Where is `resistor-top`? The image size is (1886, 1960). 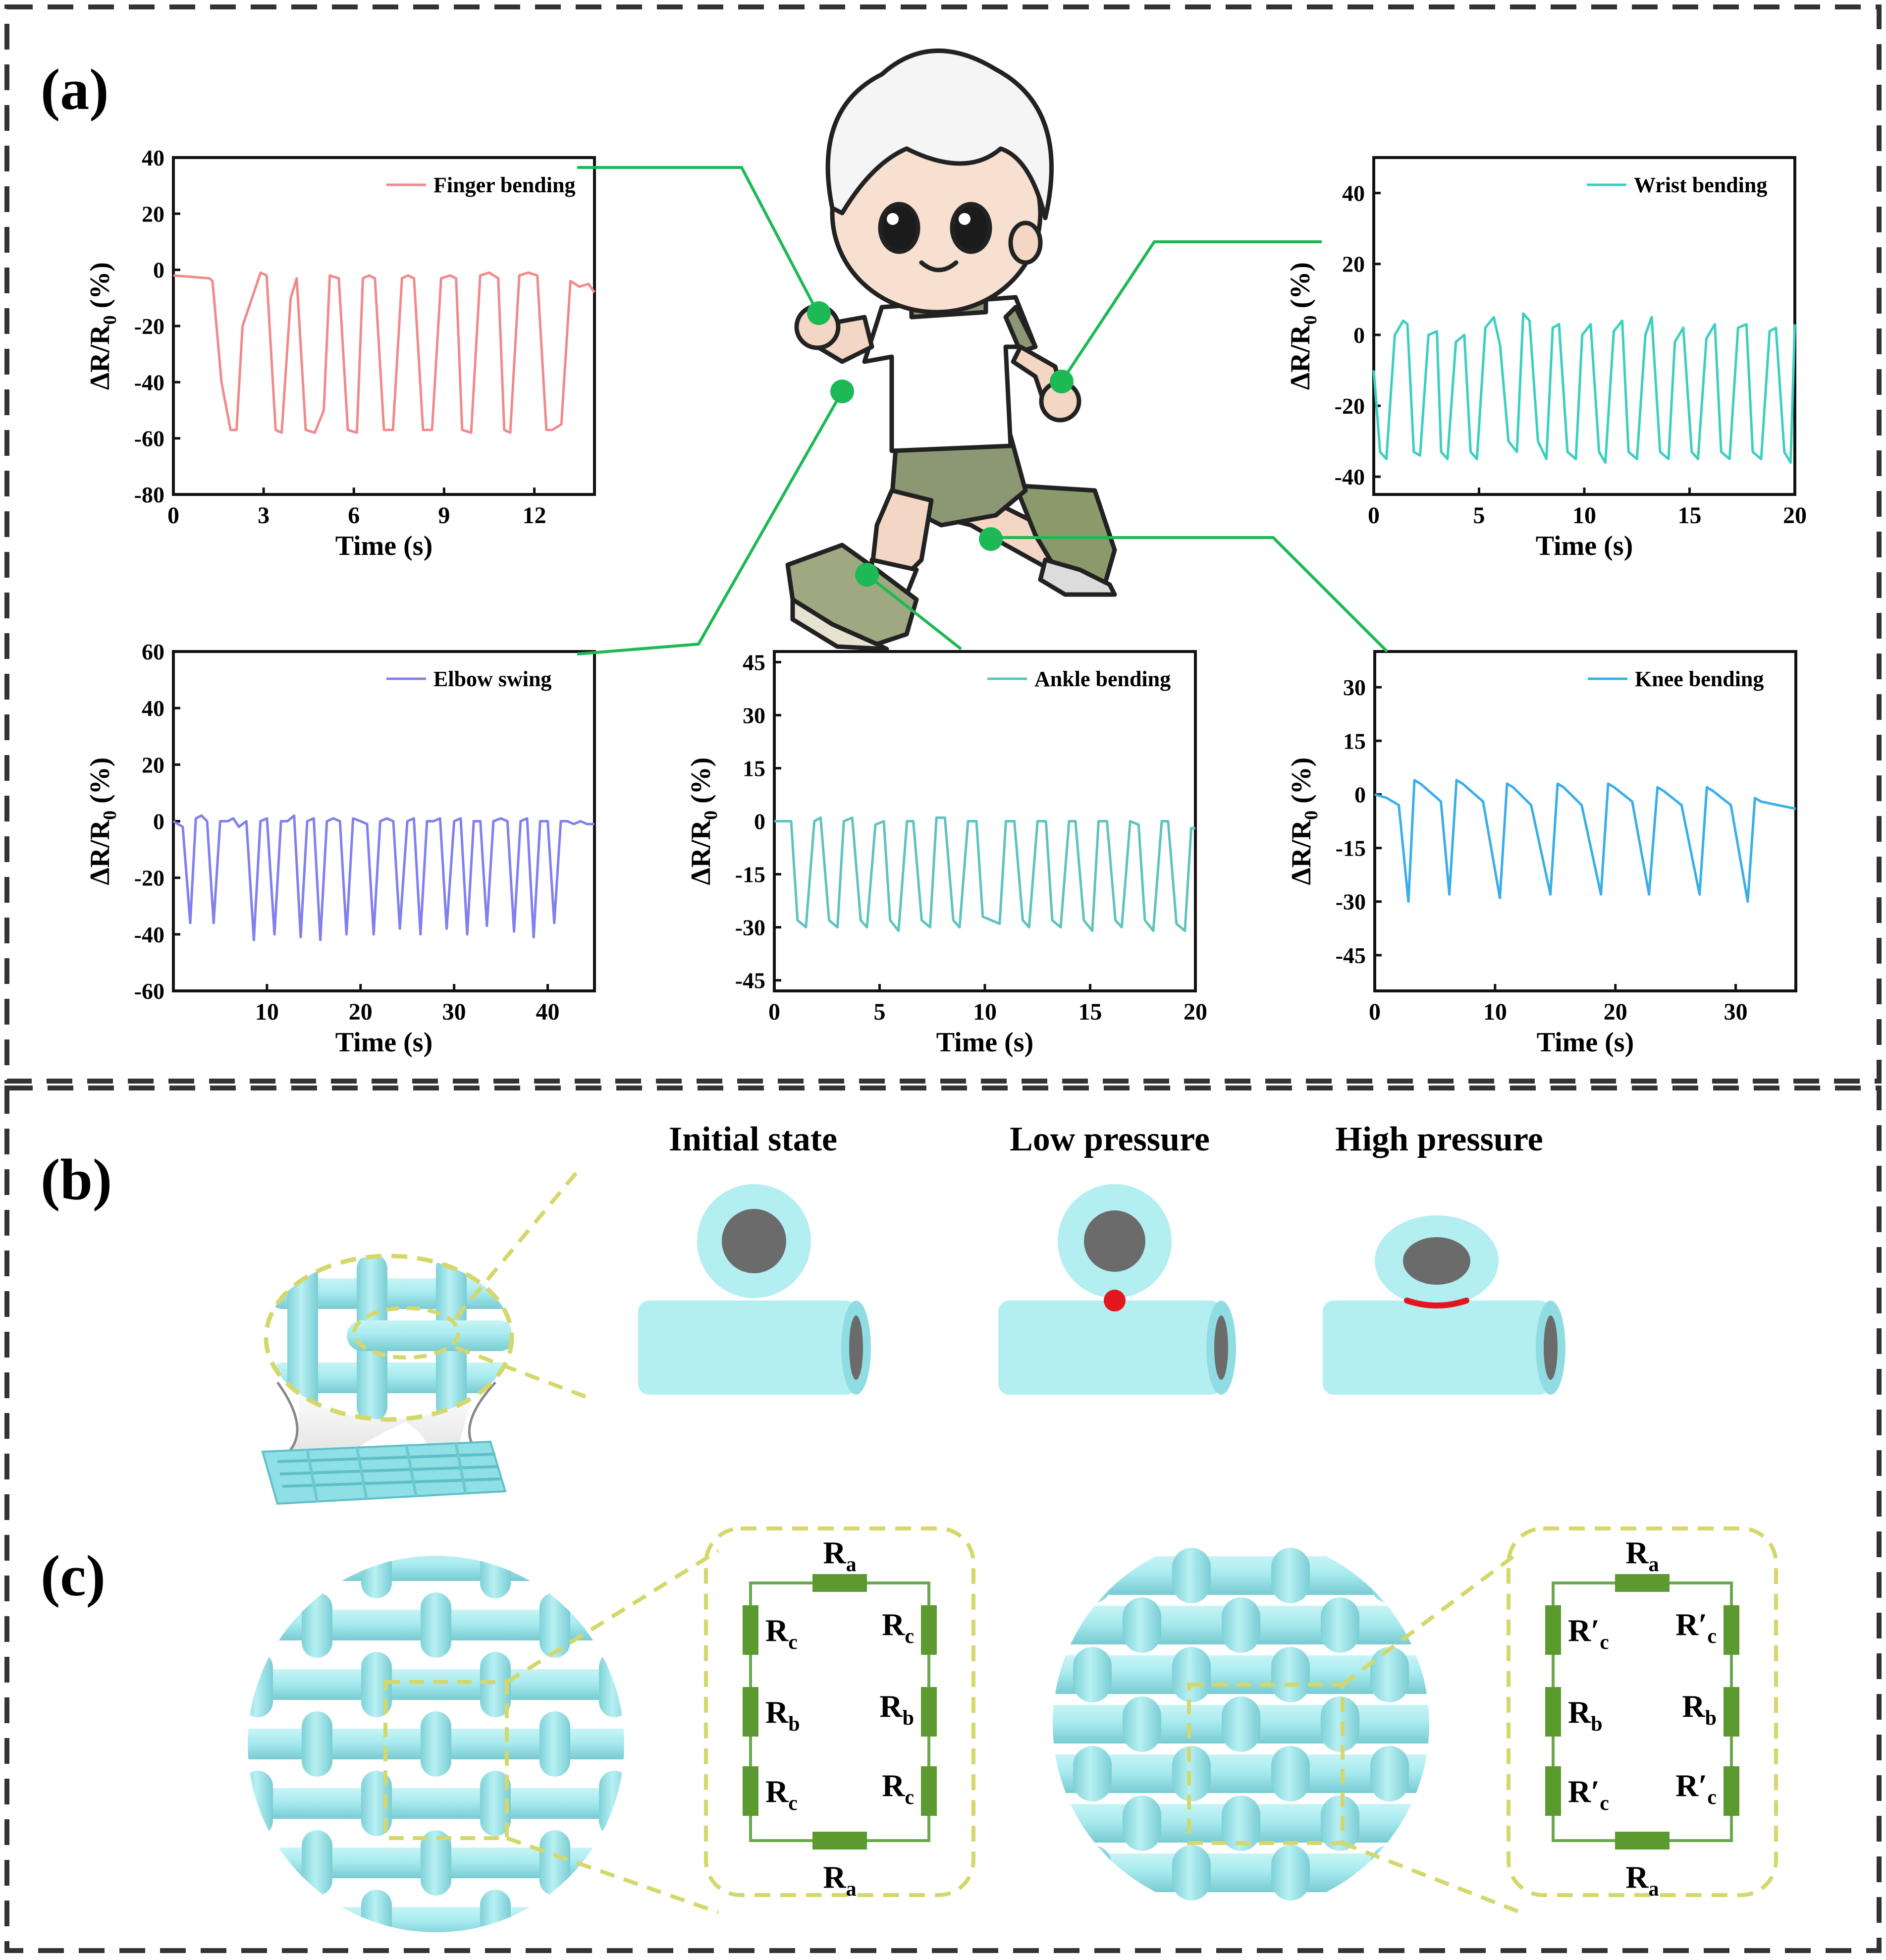
resistor-top is located at coordinates (839, 1583).